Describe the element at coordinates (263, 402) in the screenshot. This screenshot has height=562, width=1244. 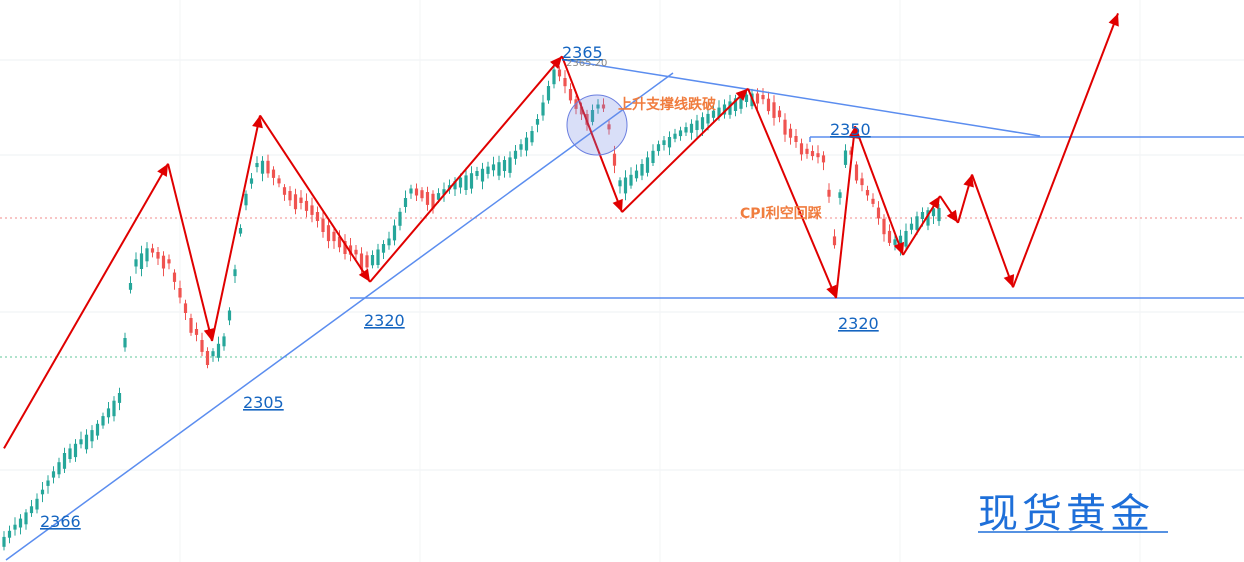
I see `label-2305: 2305` at that location.